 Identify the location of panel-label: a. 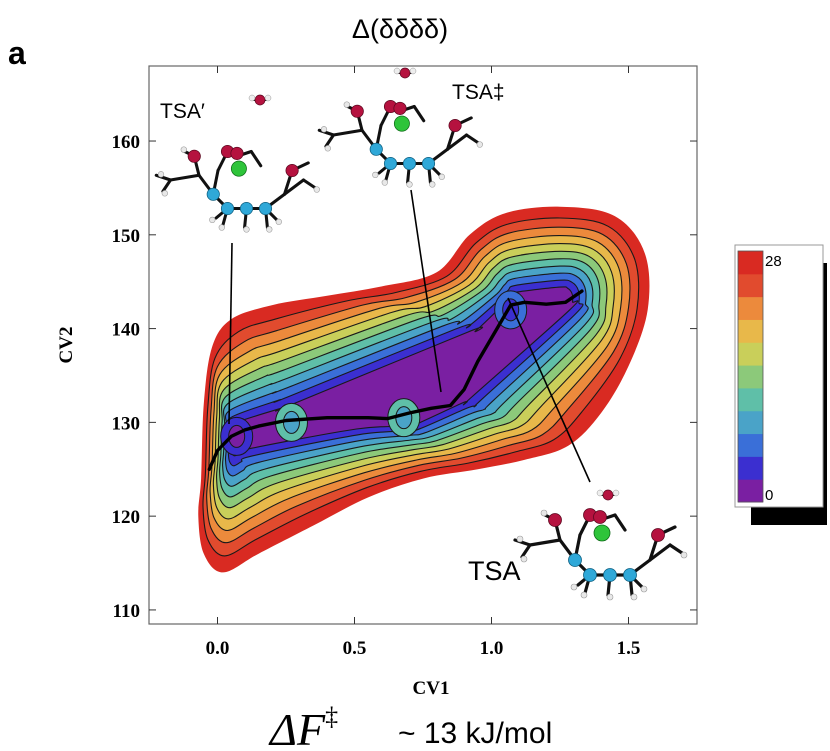
(17, 53).